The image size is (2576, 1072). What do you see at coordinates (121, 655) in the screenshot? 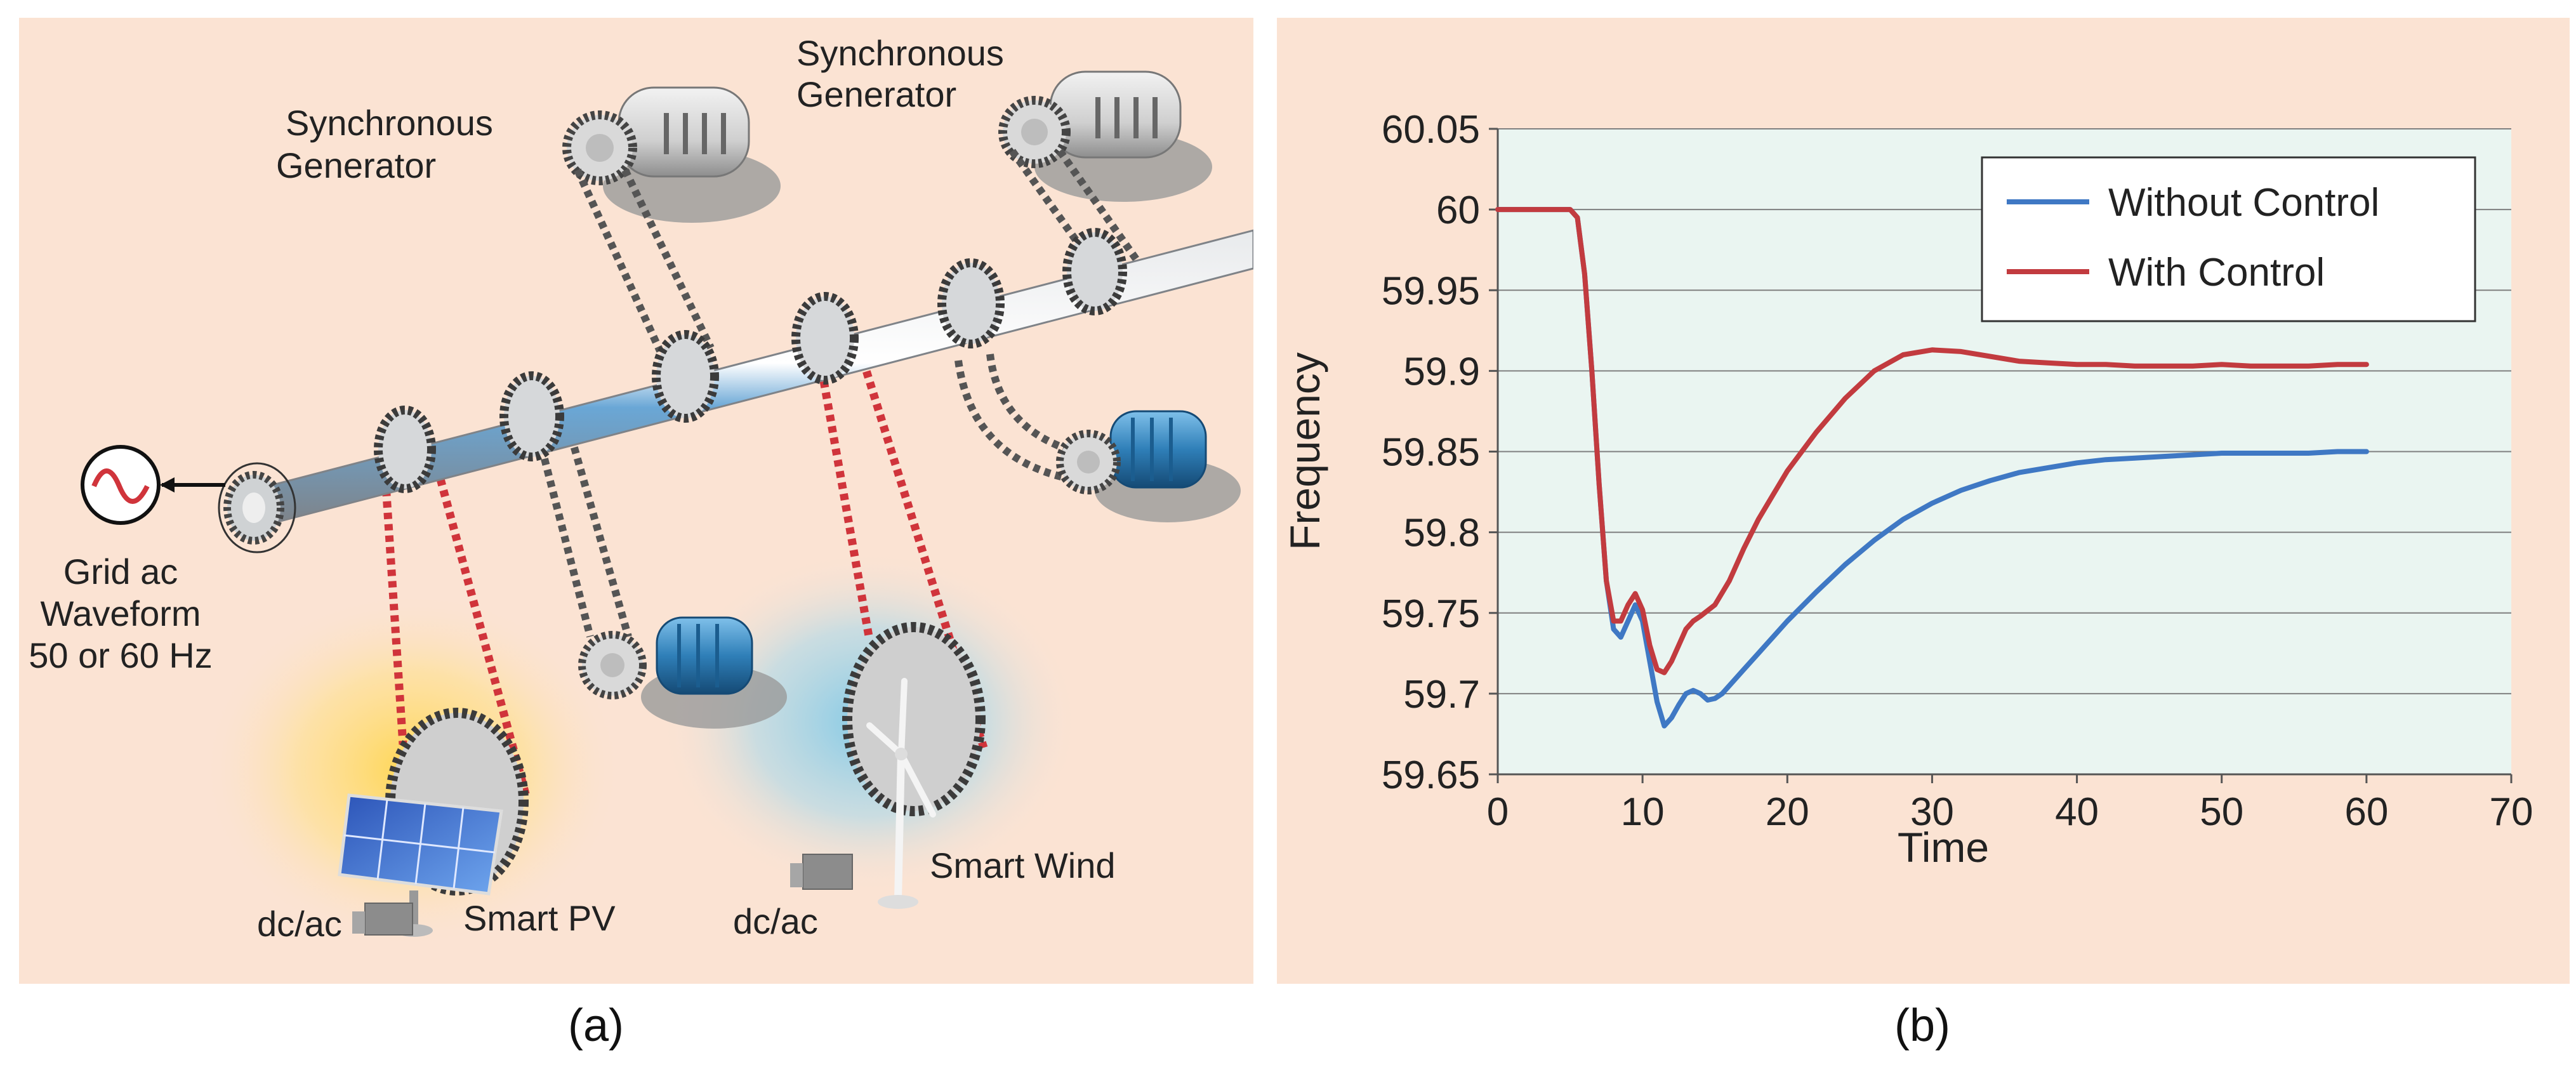
I see `grid-label-line3: 50 or 60 Hz` at bounding box center [121, 655].